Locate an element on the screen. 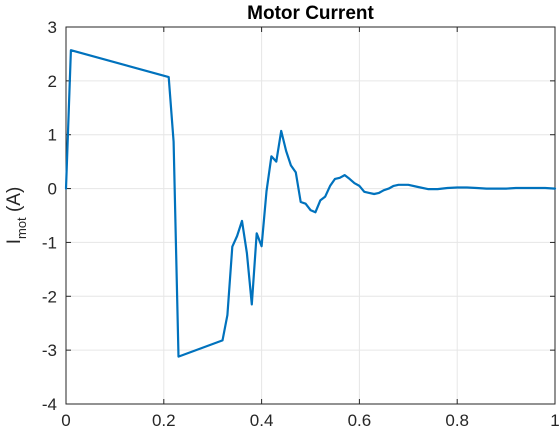  y-axis-label: Imot (A) is located at coordinates (16, 216).